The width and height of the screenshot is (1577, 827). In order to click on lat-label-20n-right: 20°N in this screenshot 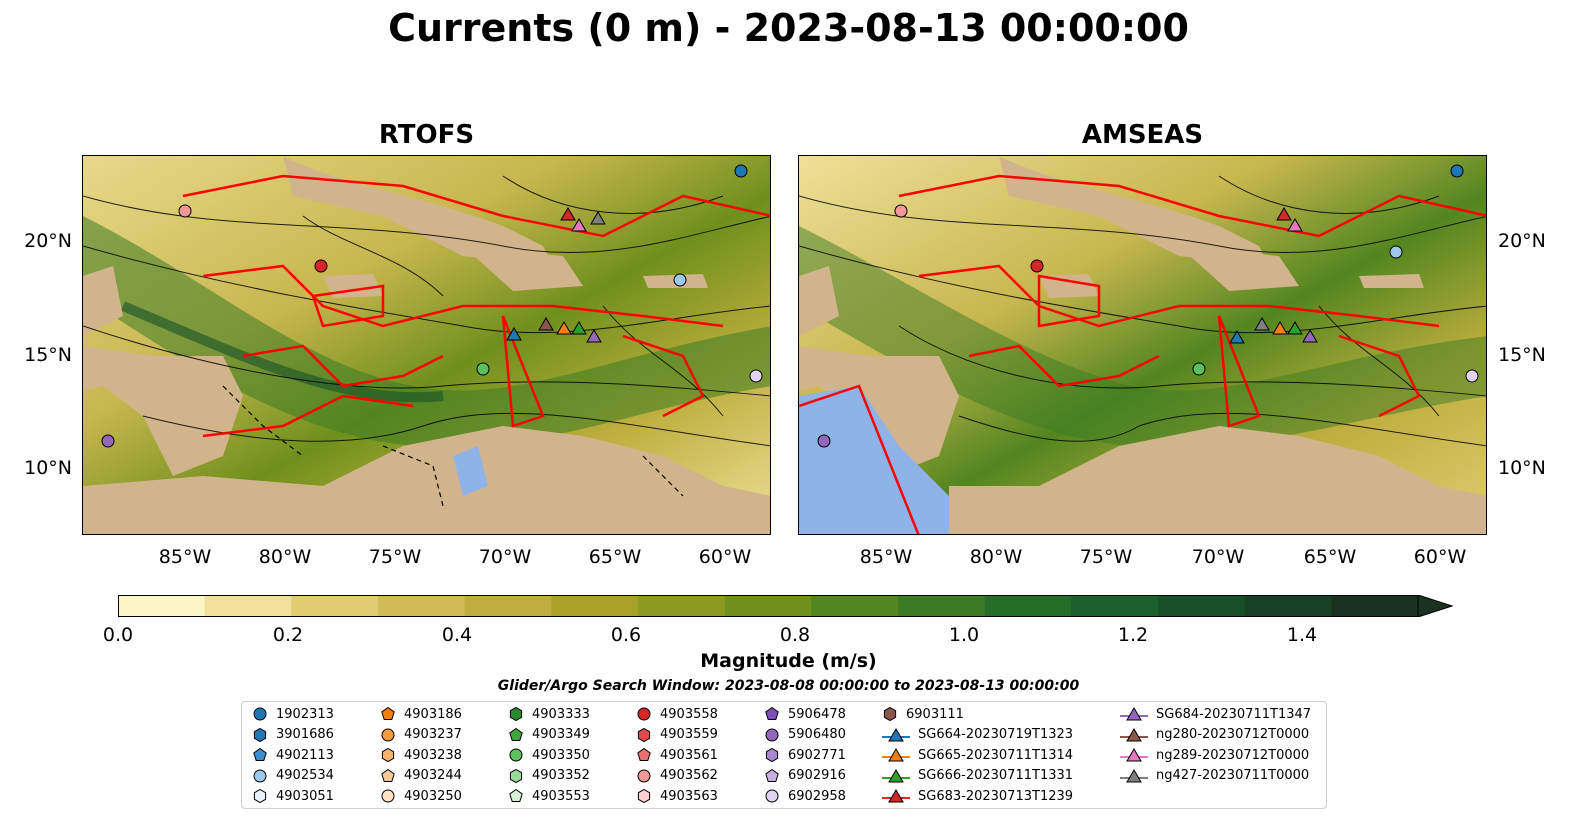, I will do `click(1522, 241)`.